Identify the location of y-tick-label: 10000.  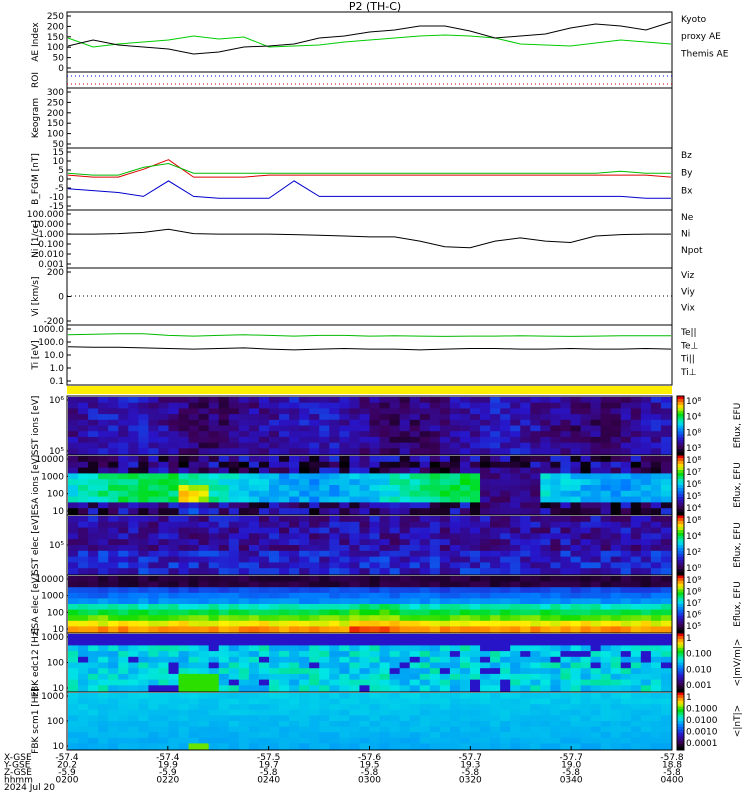
(49, 580).